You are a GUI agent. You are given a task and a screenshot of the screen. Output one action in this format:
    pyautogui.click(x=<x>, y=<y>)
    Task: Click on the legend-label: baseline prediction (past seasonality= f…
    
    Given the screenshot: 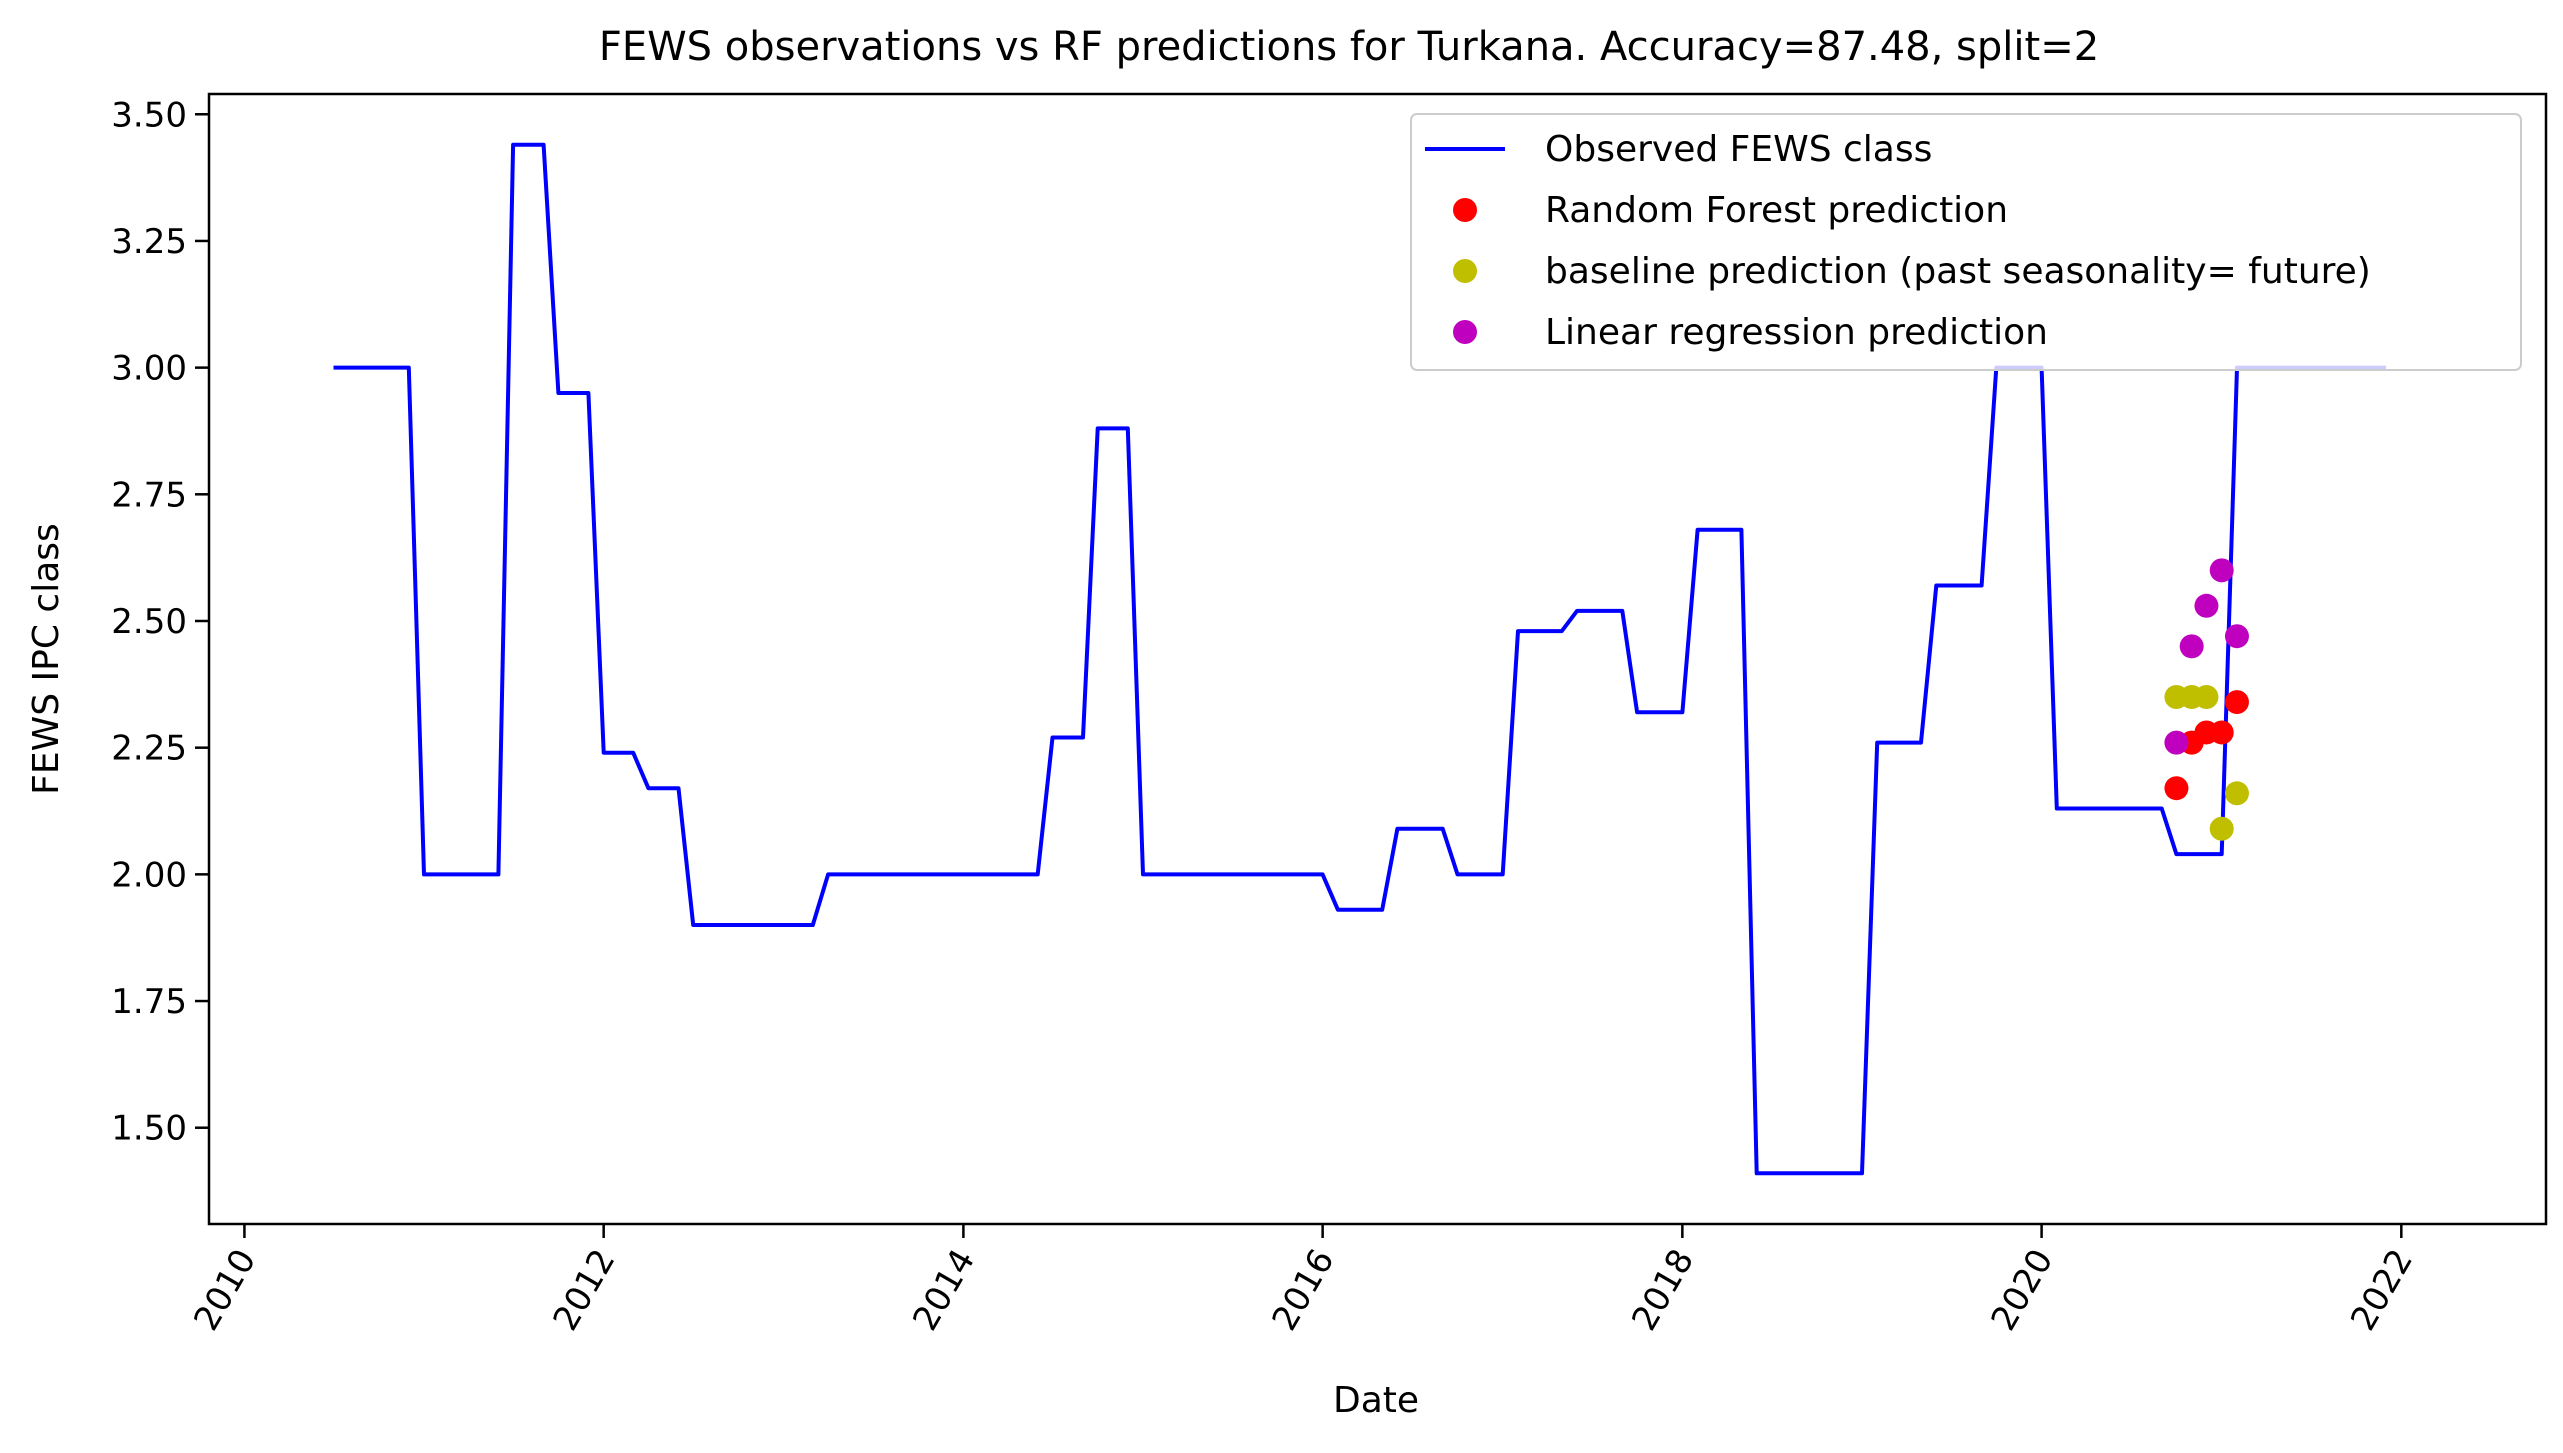 What is the action you would take?
    pyautogui.click(x=1958, y=271)
    